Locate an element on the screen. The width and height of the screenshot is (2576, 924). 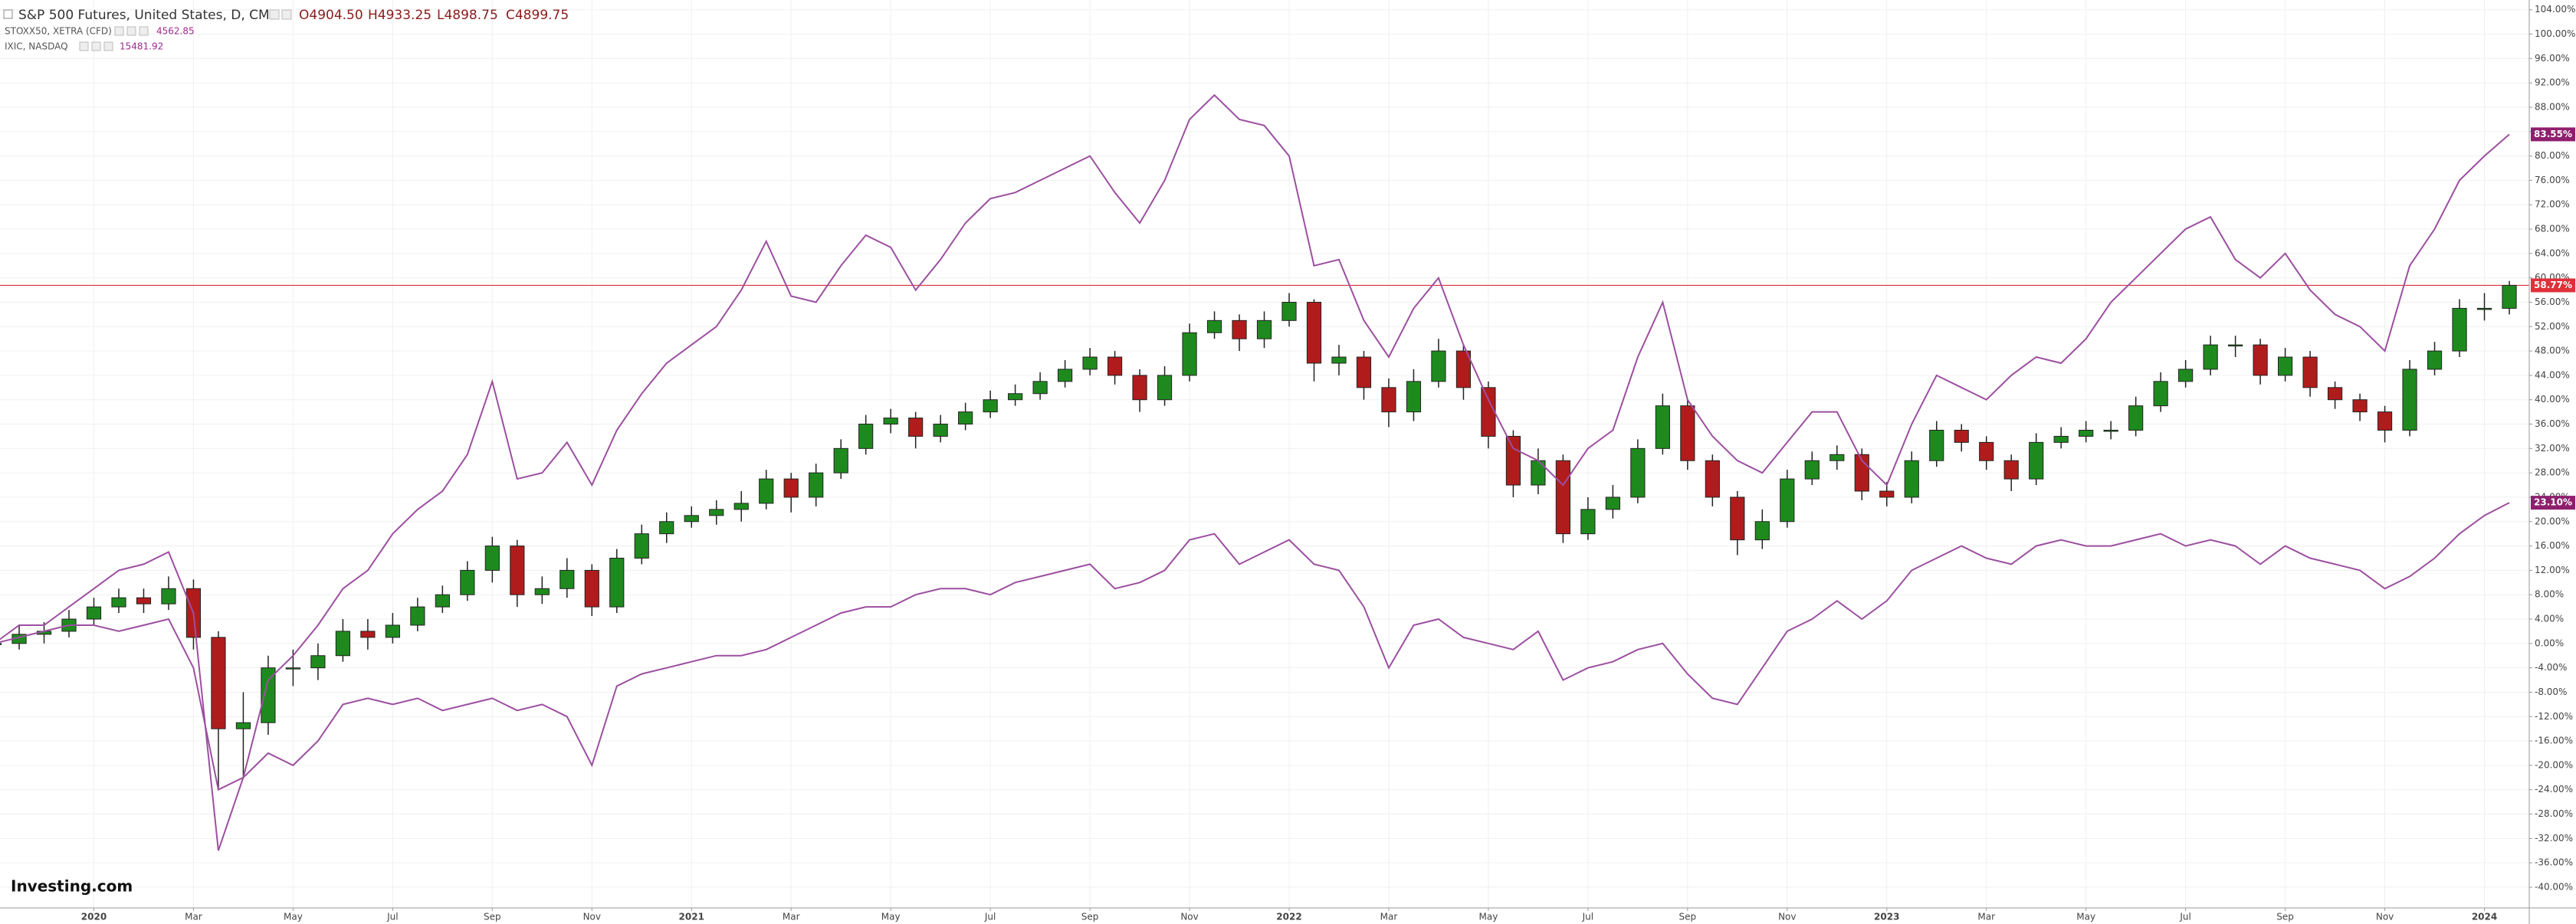
y-tick-label: 32.00% is located at coordinates (2552, 448).